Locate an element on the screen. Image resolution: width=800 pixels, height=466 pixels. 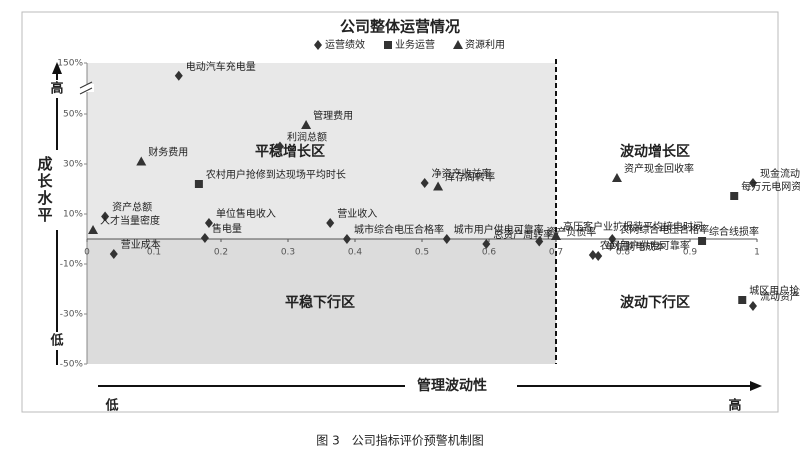
y-tick-label: -50% is located at coordinates (72, 365).